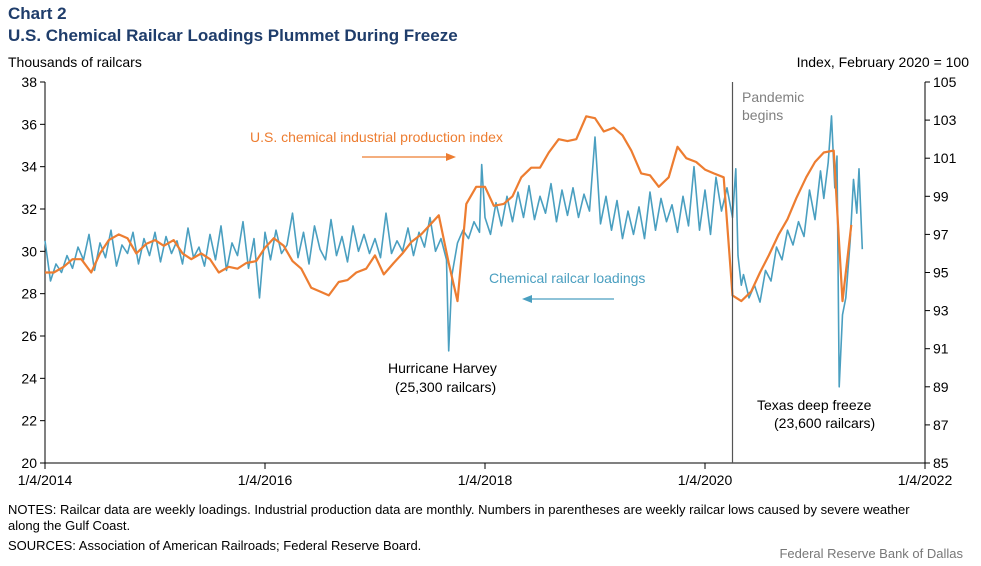 This screenshot has width=981, height=566. Describe the element at coordinates (871, 553) in the screenshot. I see `chart-credit: Federal Reserve Bank of Dallas` at that location.